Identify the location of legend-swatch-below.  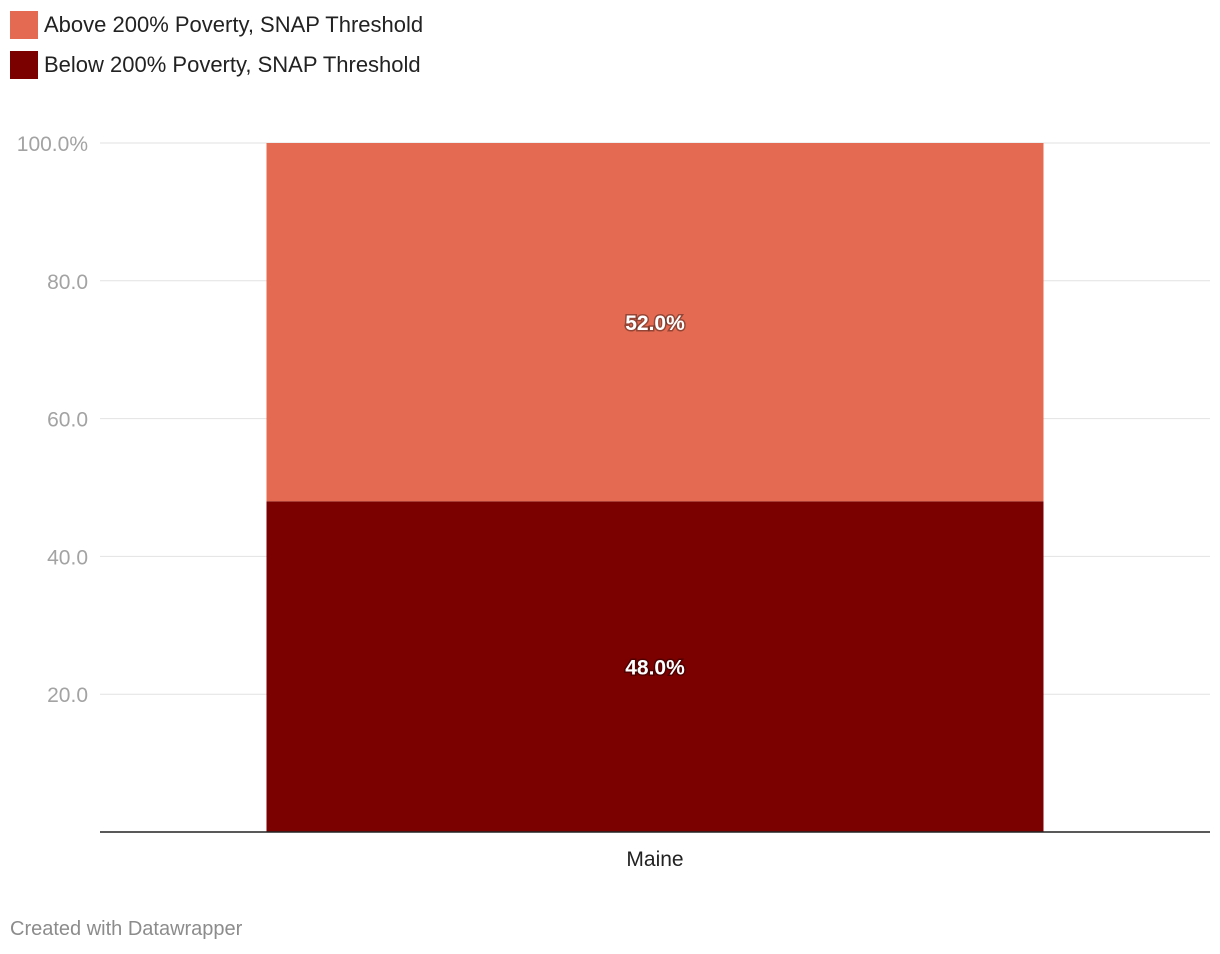
(24, 65).